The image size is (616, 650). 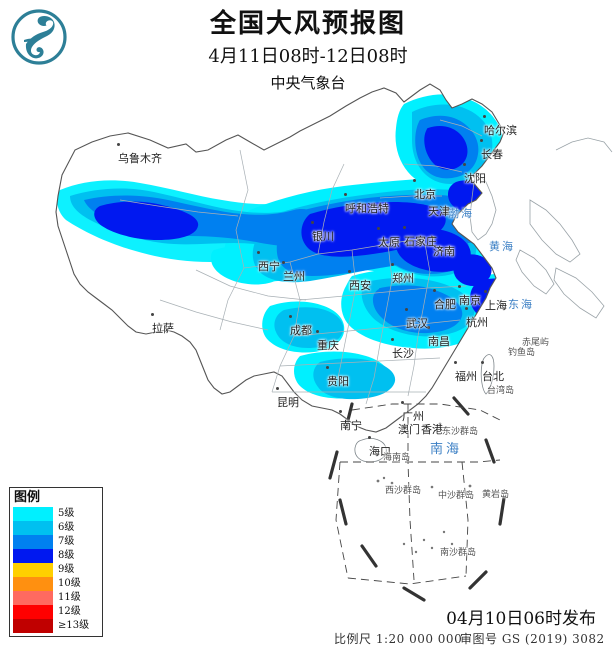 I want to click on legend-row: 12级, so click(x=56, y=612).